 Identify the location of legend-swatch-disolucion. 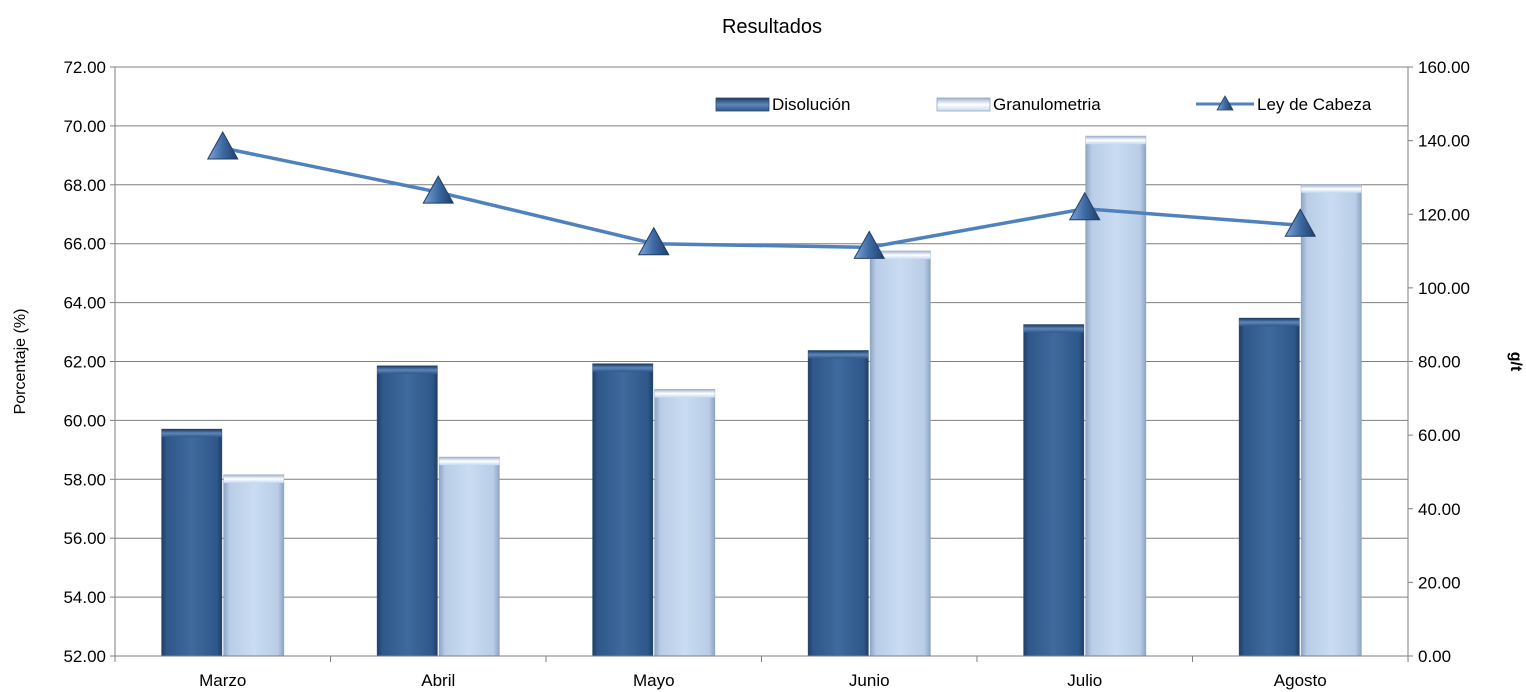
(742, 104).